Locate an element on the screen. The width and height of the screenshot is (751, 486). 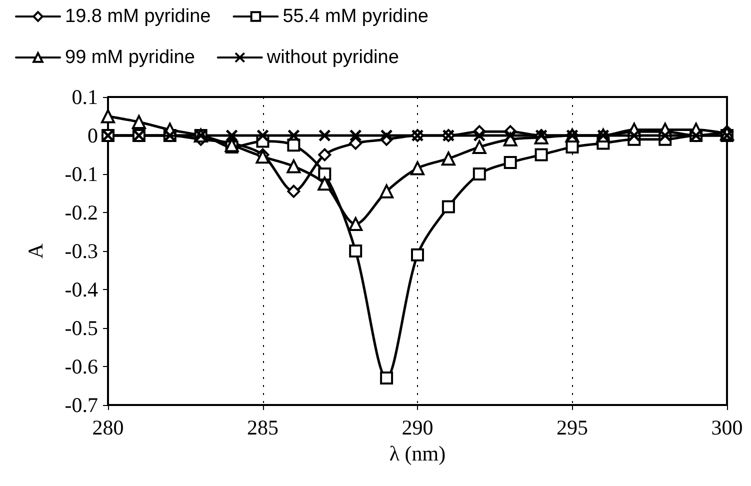
legend-label: 55.4 mM pyridine is located at coordinates (355, 16).